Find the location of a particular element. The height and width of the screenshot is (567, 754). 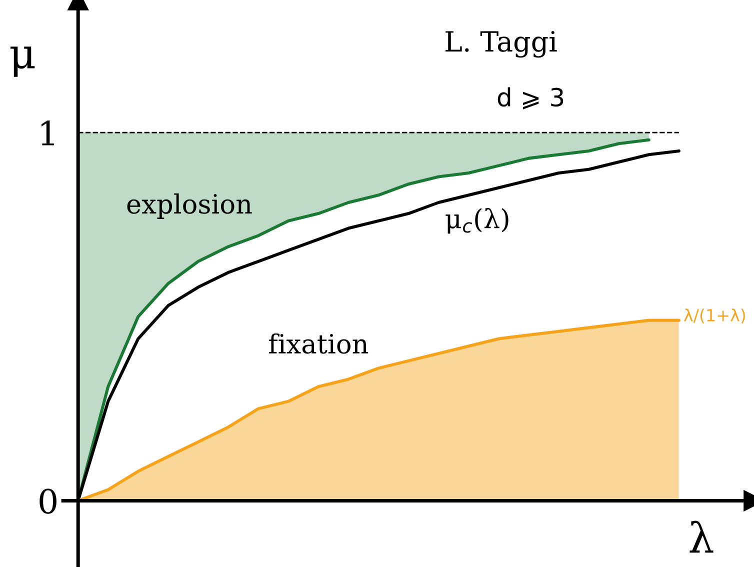

annotation: explosion is located at coordinates (189, 206).